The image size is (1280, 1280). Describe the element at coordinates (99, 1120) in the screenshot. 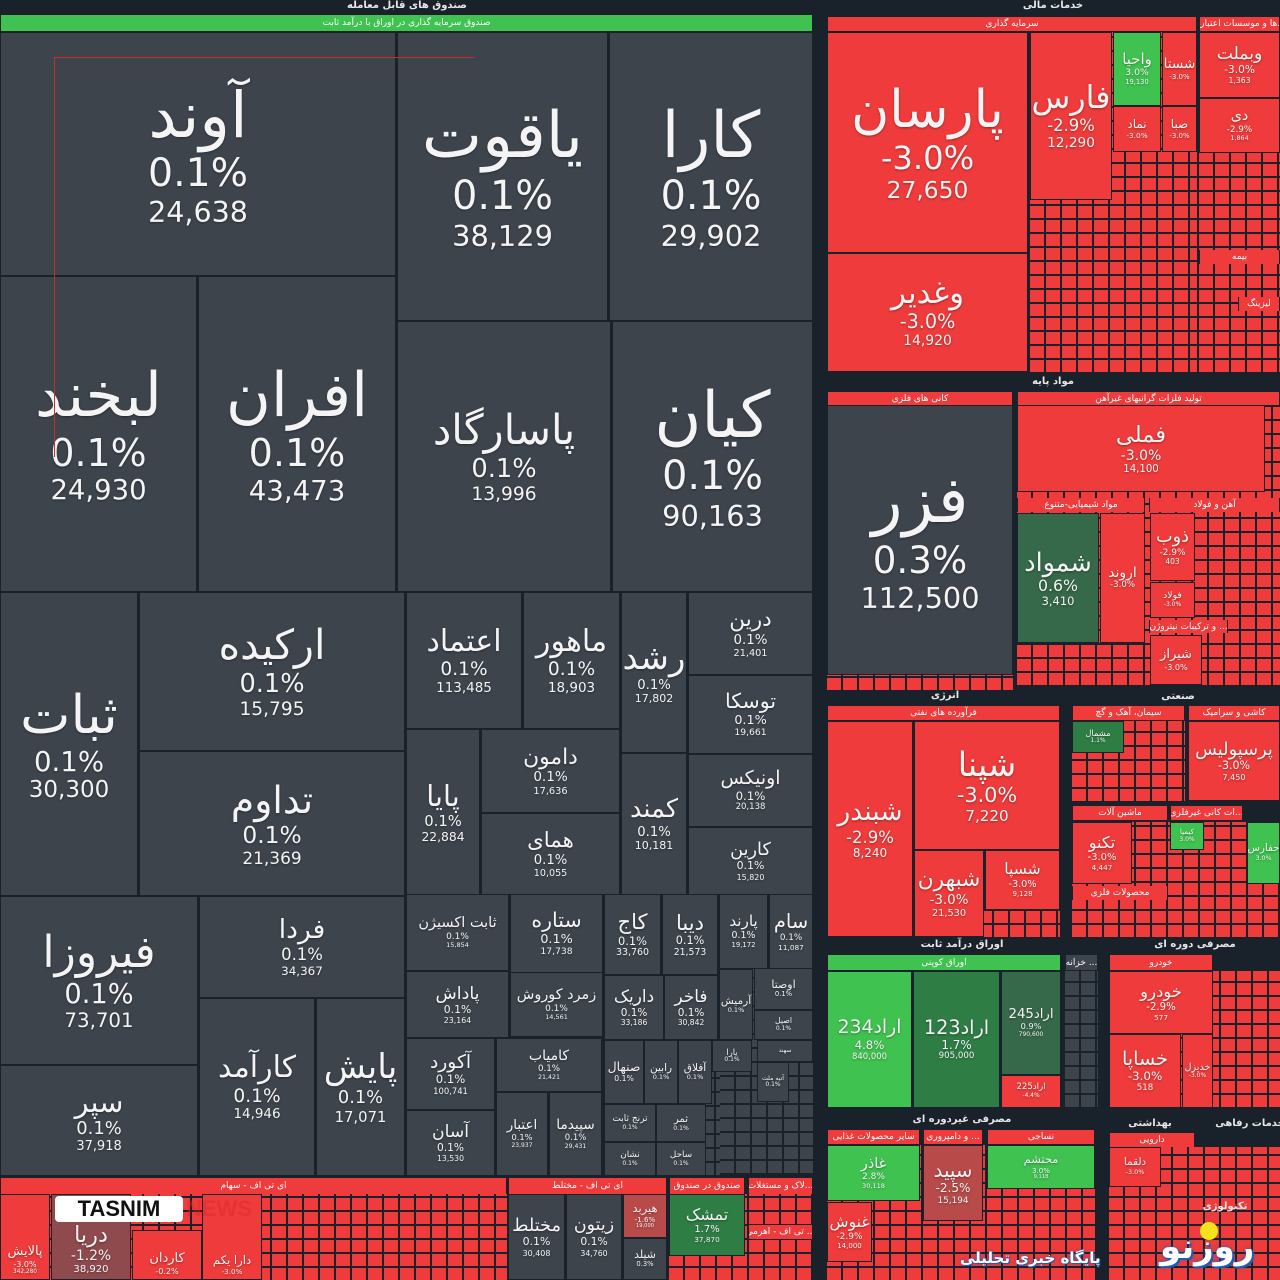

I see `ticker-tile: سپر 0.1% 37,918` at that location.